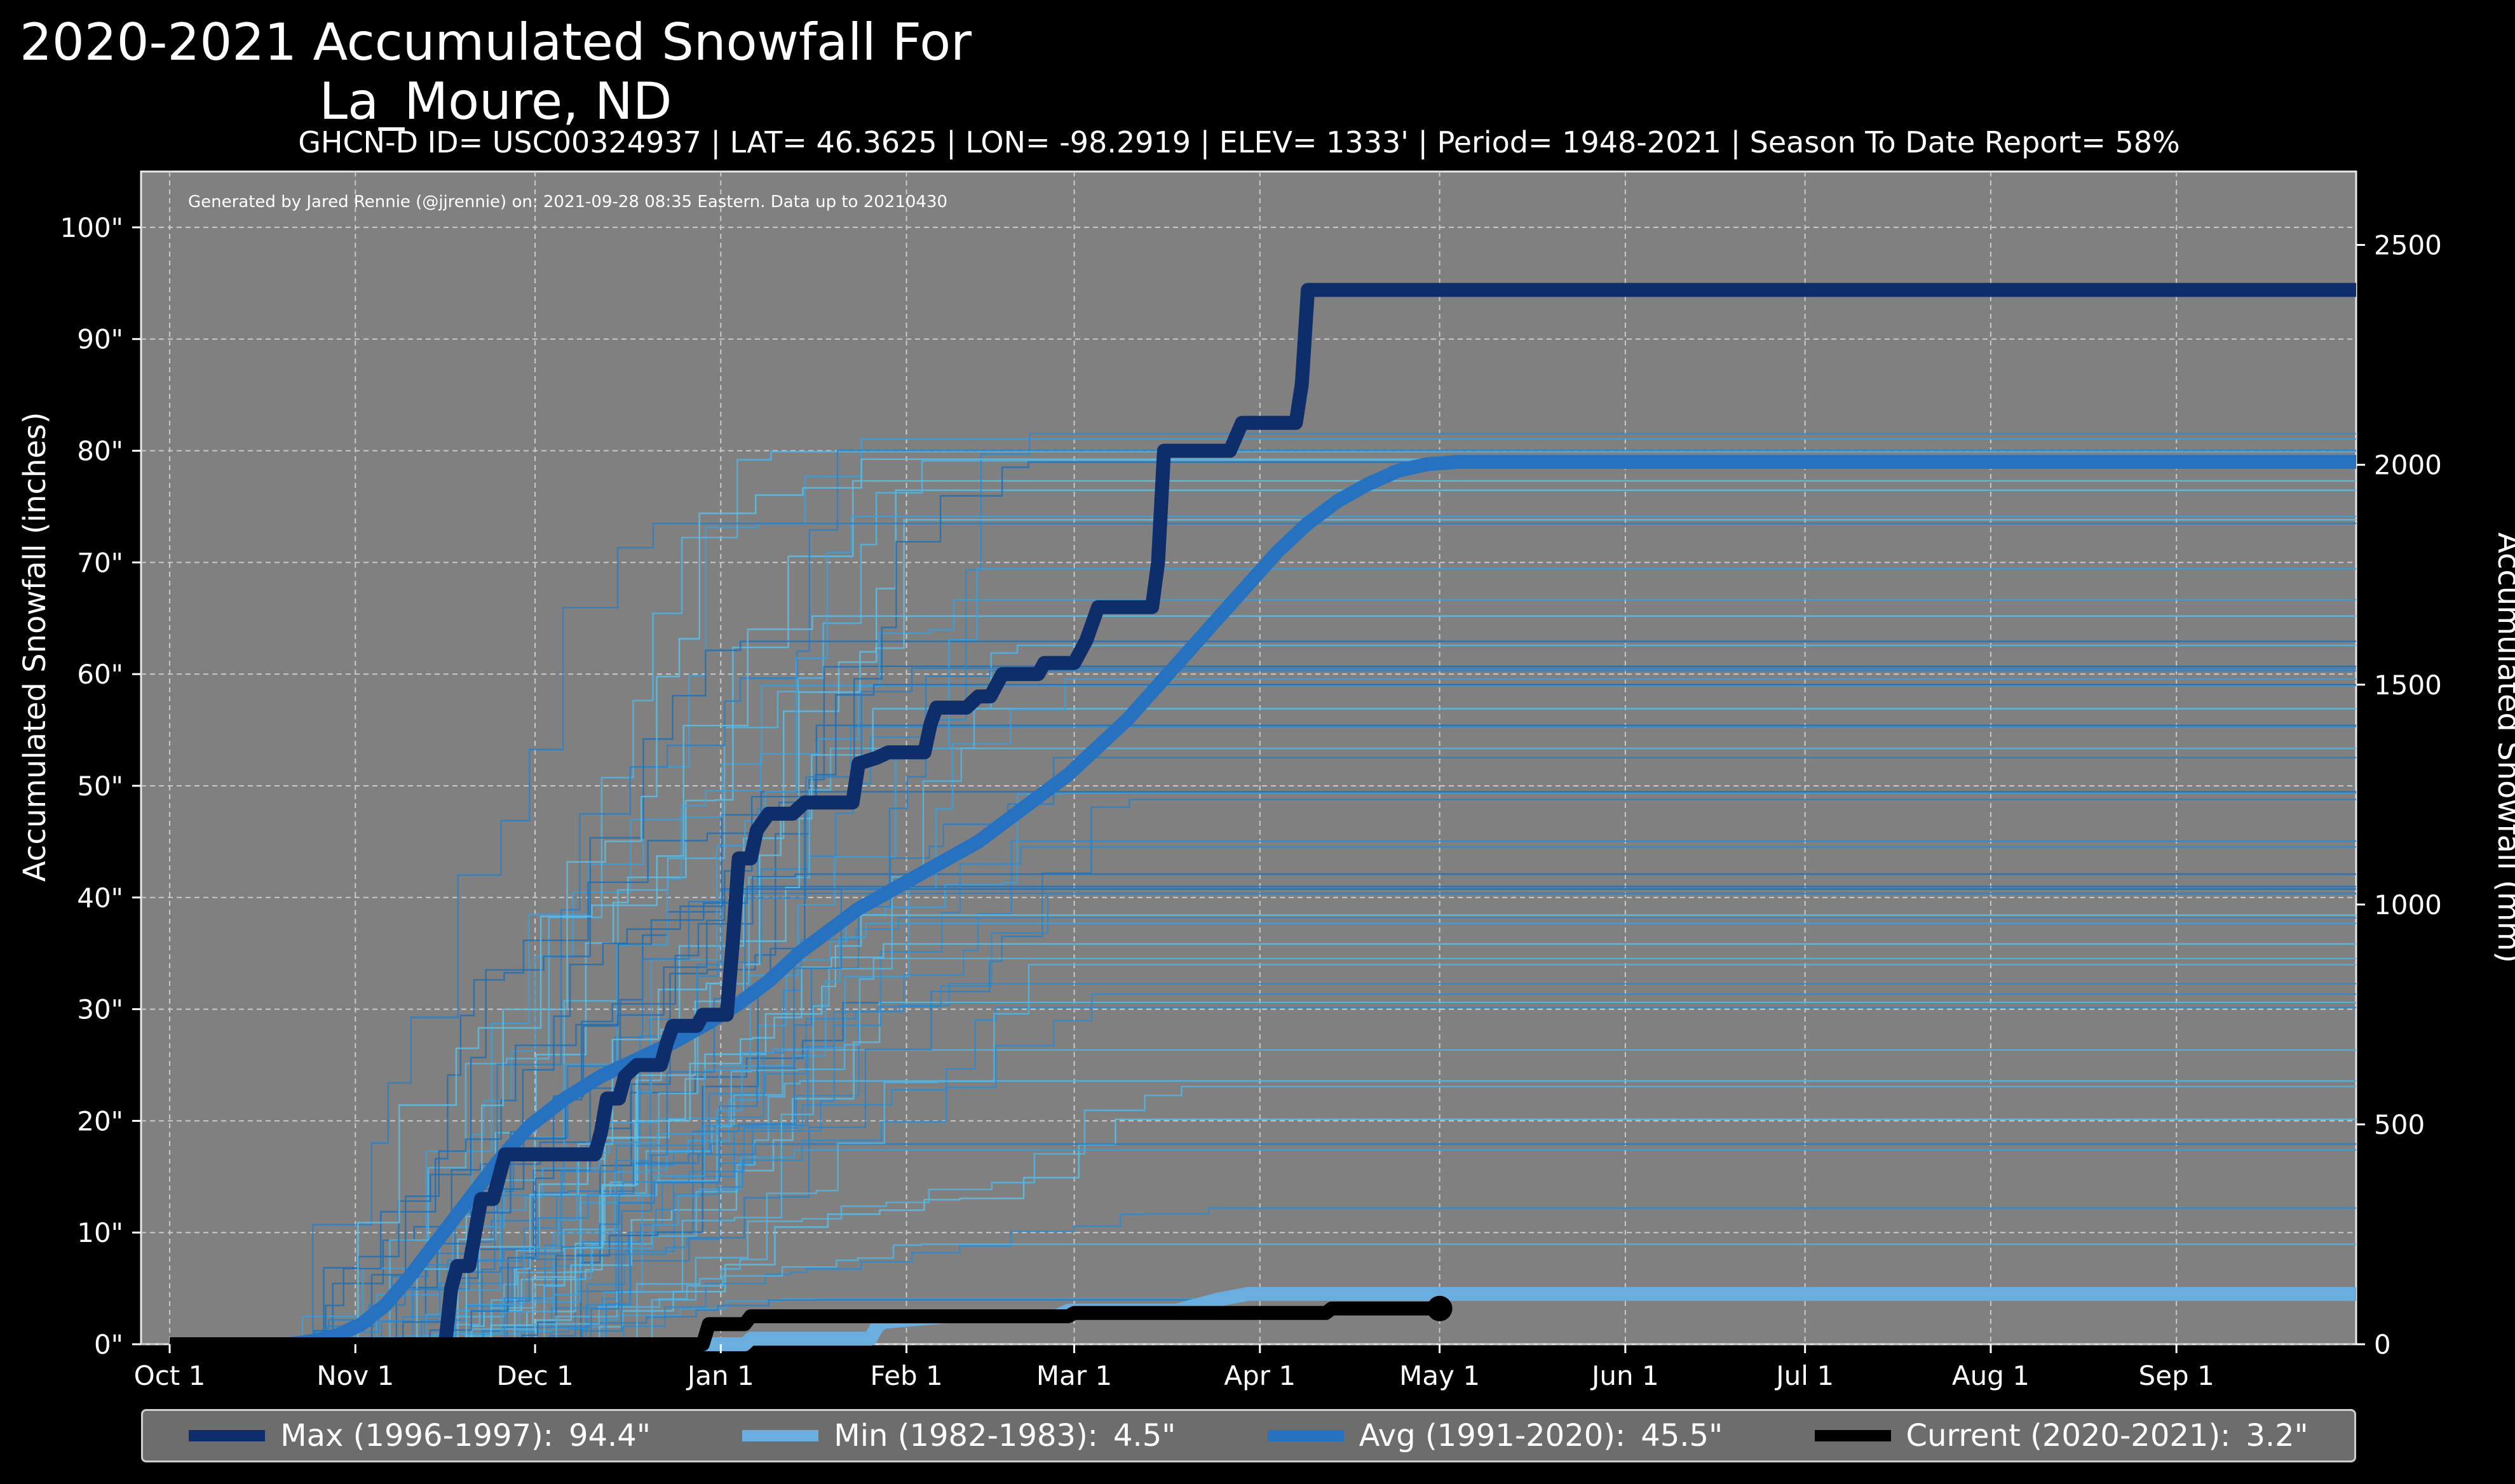 The height and width of the screenshot is (1484, 2515). I want to click on x-tick-label: Jul 1, so click(1804, 1375).